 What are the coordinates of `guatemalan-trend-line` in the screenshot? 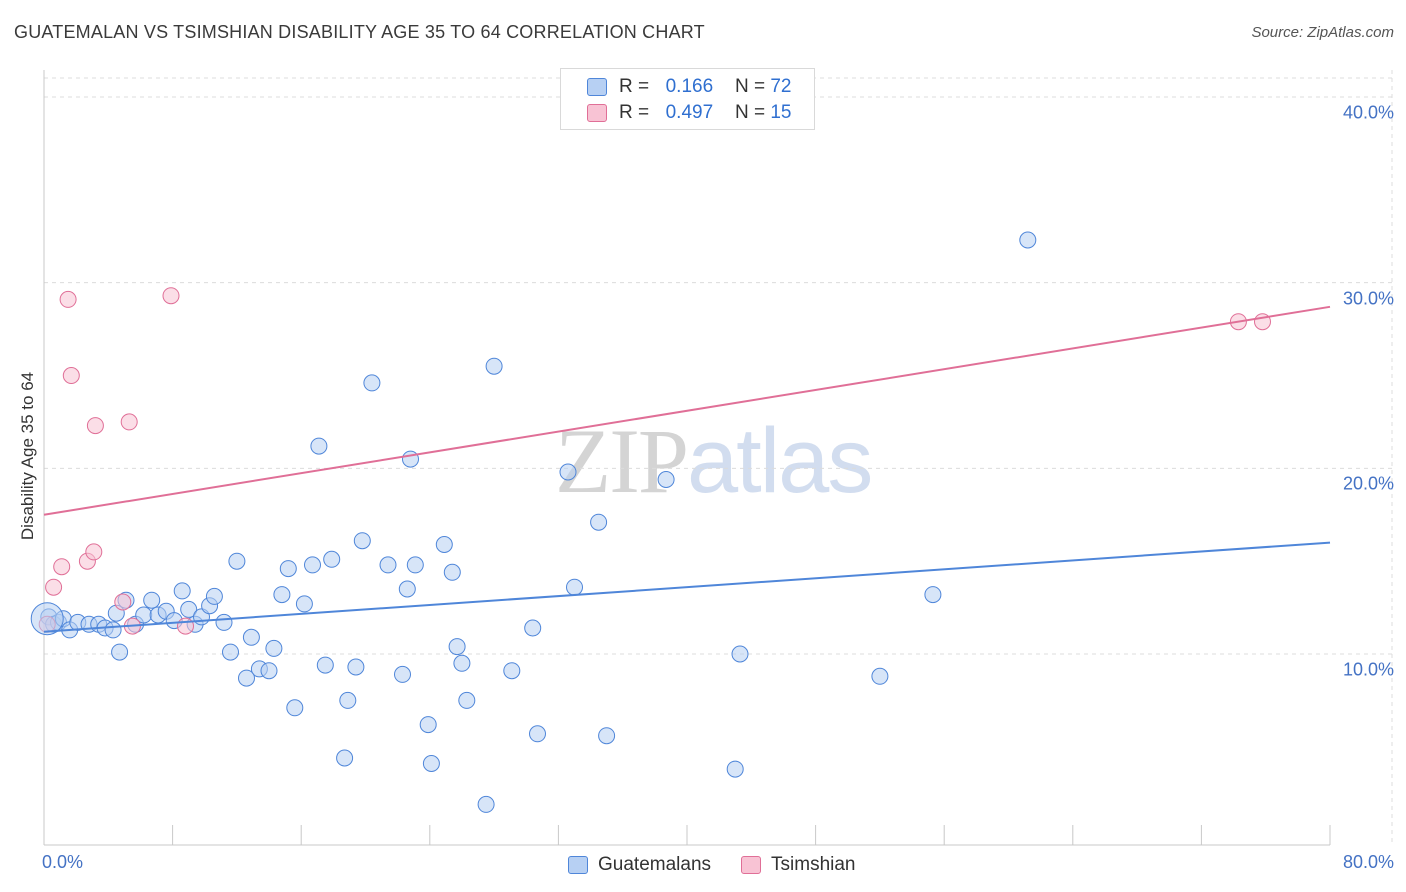 It's located at (687, 587).